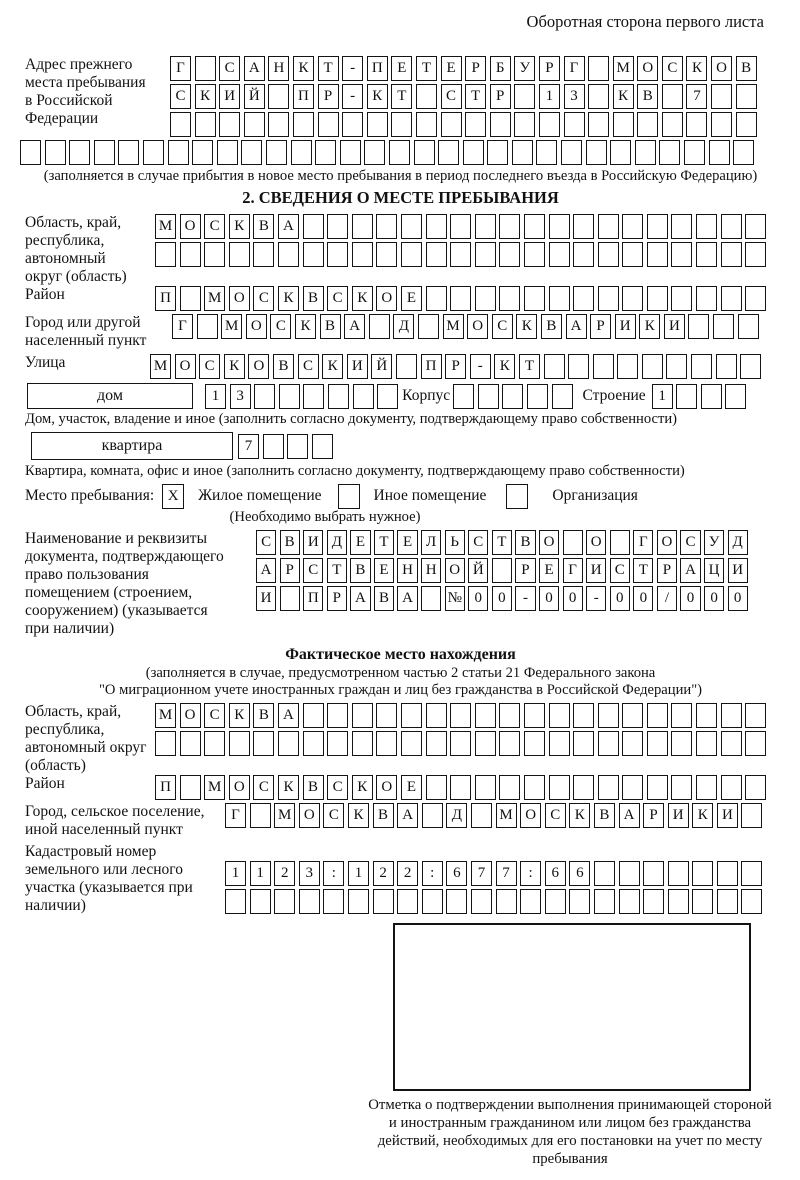 The image size is (800, 1180). Describe the element at coordinates (513, 396) in the screenshot. I see `korpus-cells` at that location.